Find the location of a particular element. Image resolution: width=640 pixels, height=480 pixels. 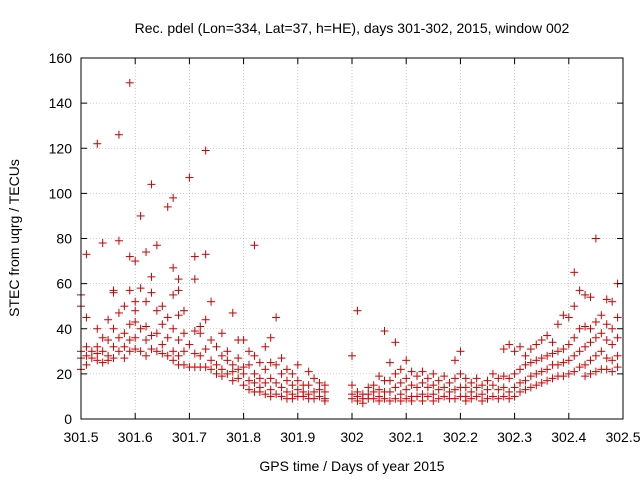

y-tick-label: 160 is located at coordinates (61, 58).